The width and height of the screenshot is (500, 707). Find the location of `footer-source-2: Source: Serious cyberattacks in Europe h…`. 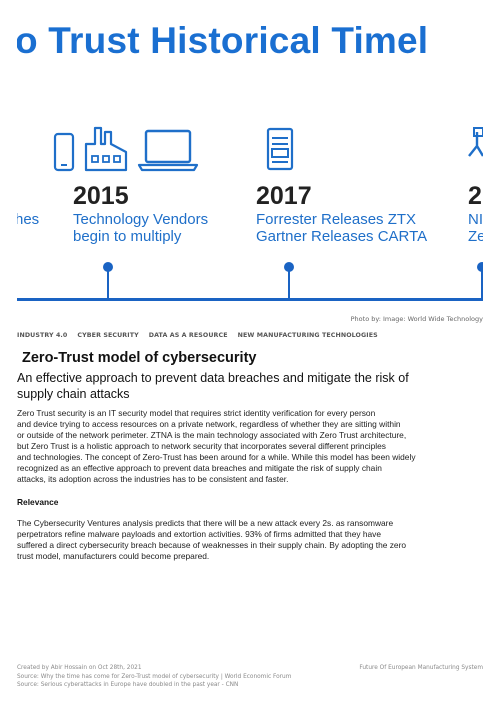

footer-source-2: Source: Serious cyberattacks in Europe h… is located at coordinates (128, 685).